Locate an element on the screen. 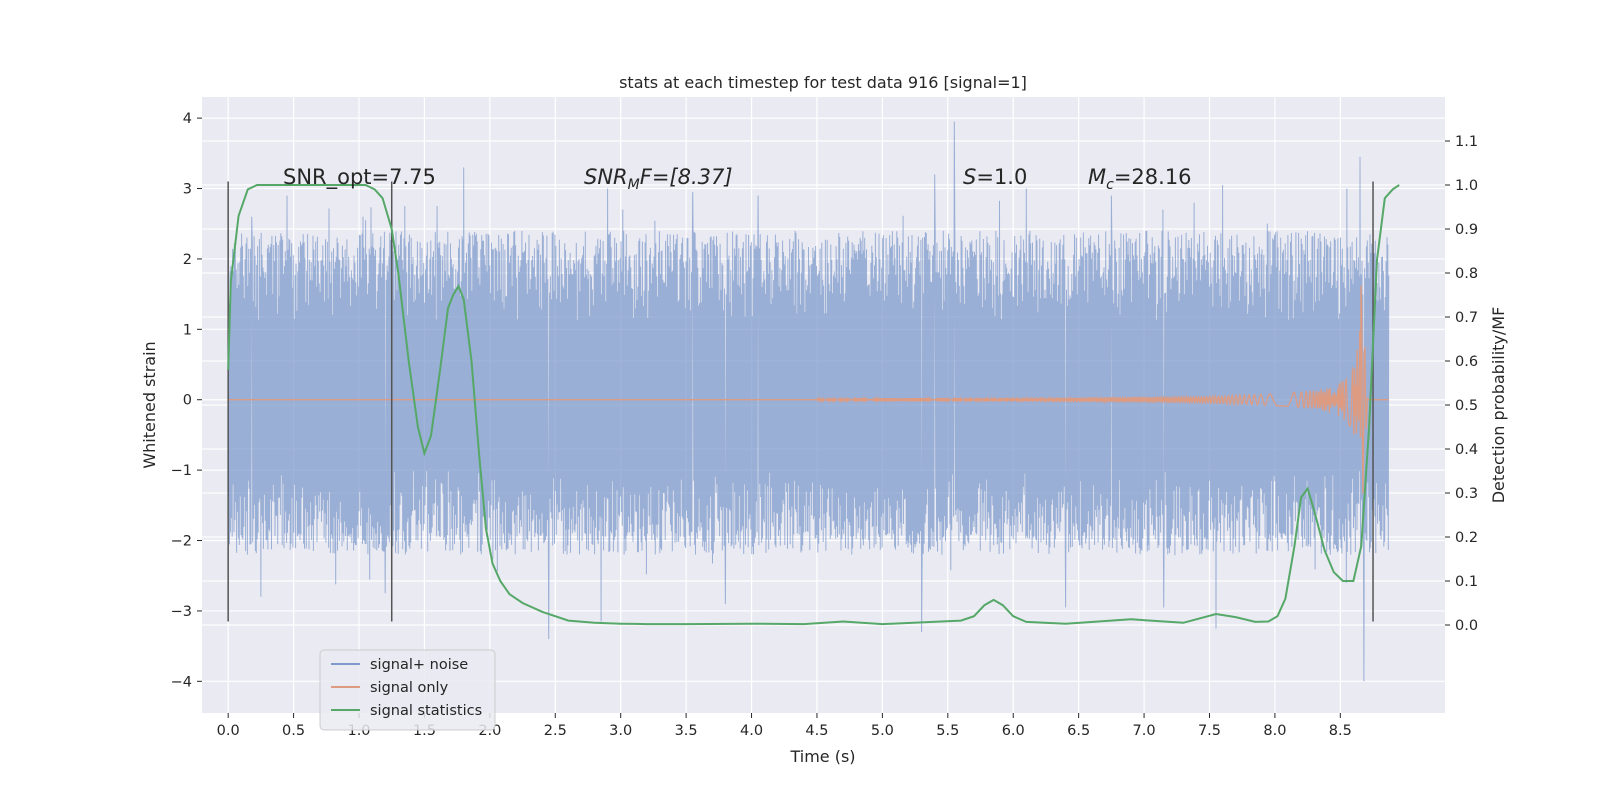 This screenshot has width=1600, height=800. x-tick-label: 5.5 is located at coordinates (947, 731).